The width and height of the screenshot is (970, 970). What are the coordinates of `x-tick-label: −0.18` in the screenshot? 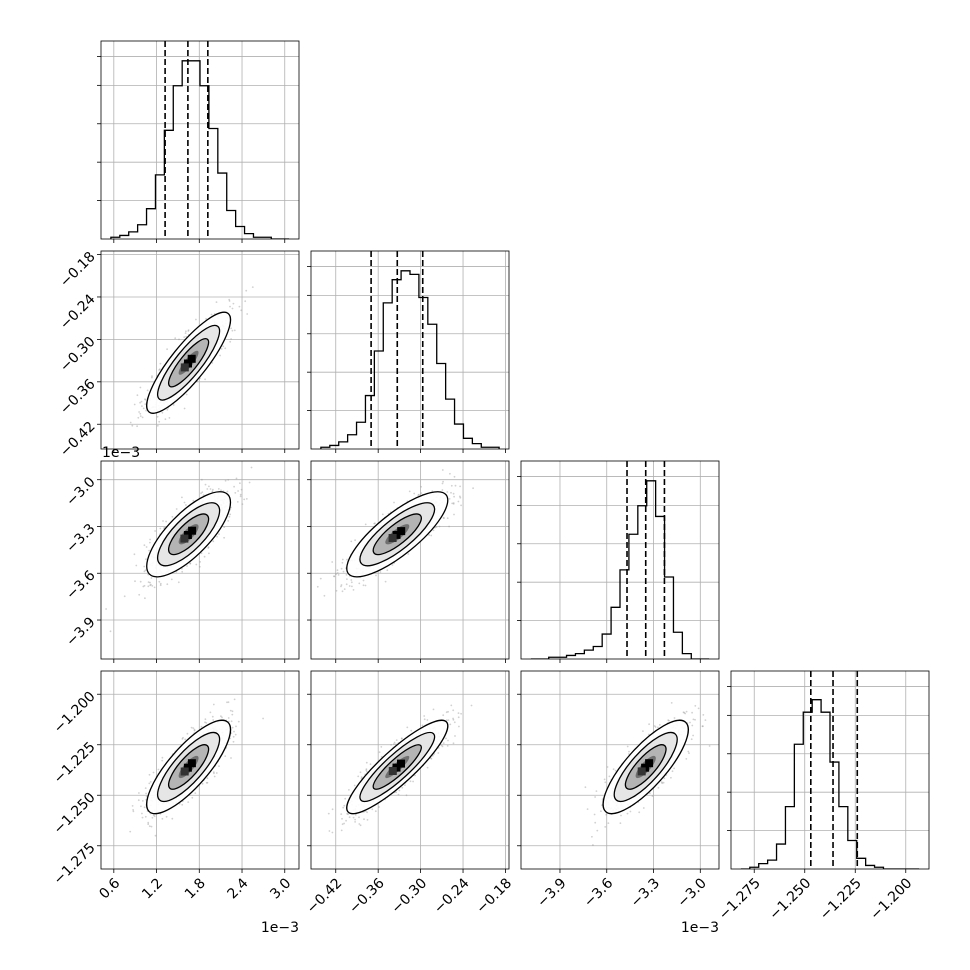 It's located at (494, 896).